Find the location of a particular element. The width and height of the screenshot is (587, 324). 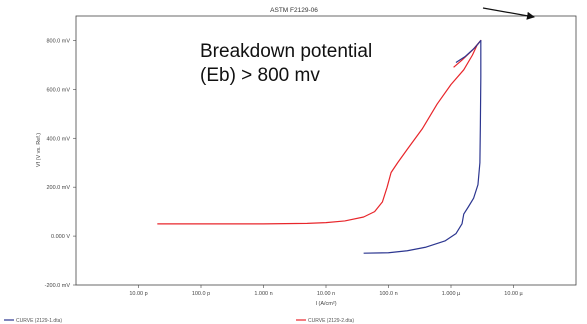

chart-title: ASTM F2129-06 is located at coordinates (294, 10).